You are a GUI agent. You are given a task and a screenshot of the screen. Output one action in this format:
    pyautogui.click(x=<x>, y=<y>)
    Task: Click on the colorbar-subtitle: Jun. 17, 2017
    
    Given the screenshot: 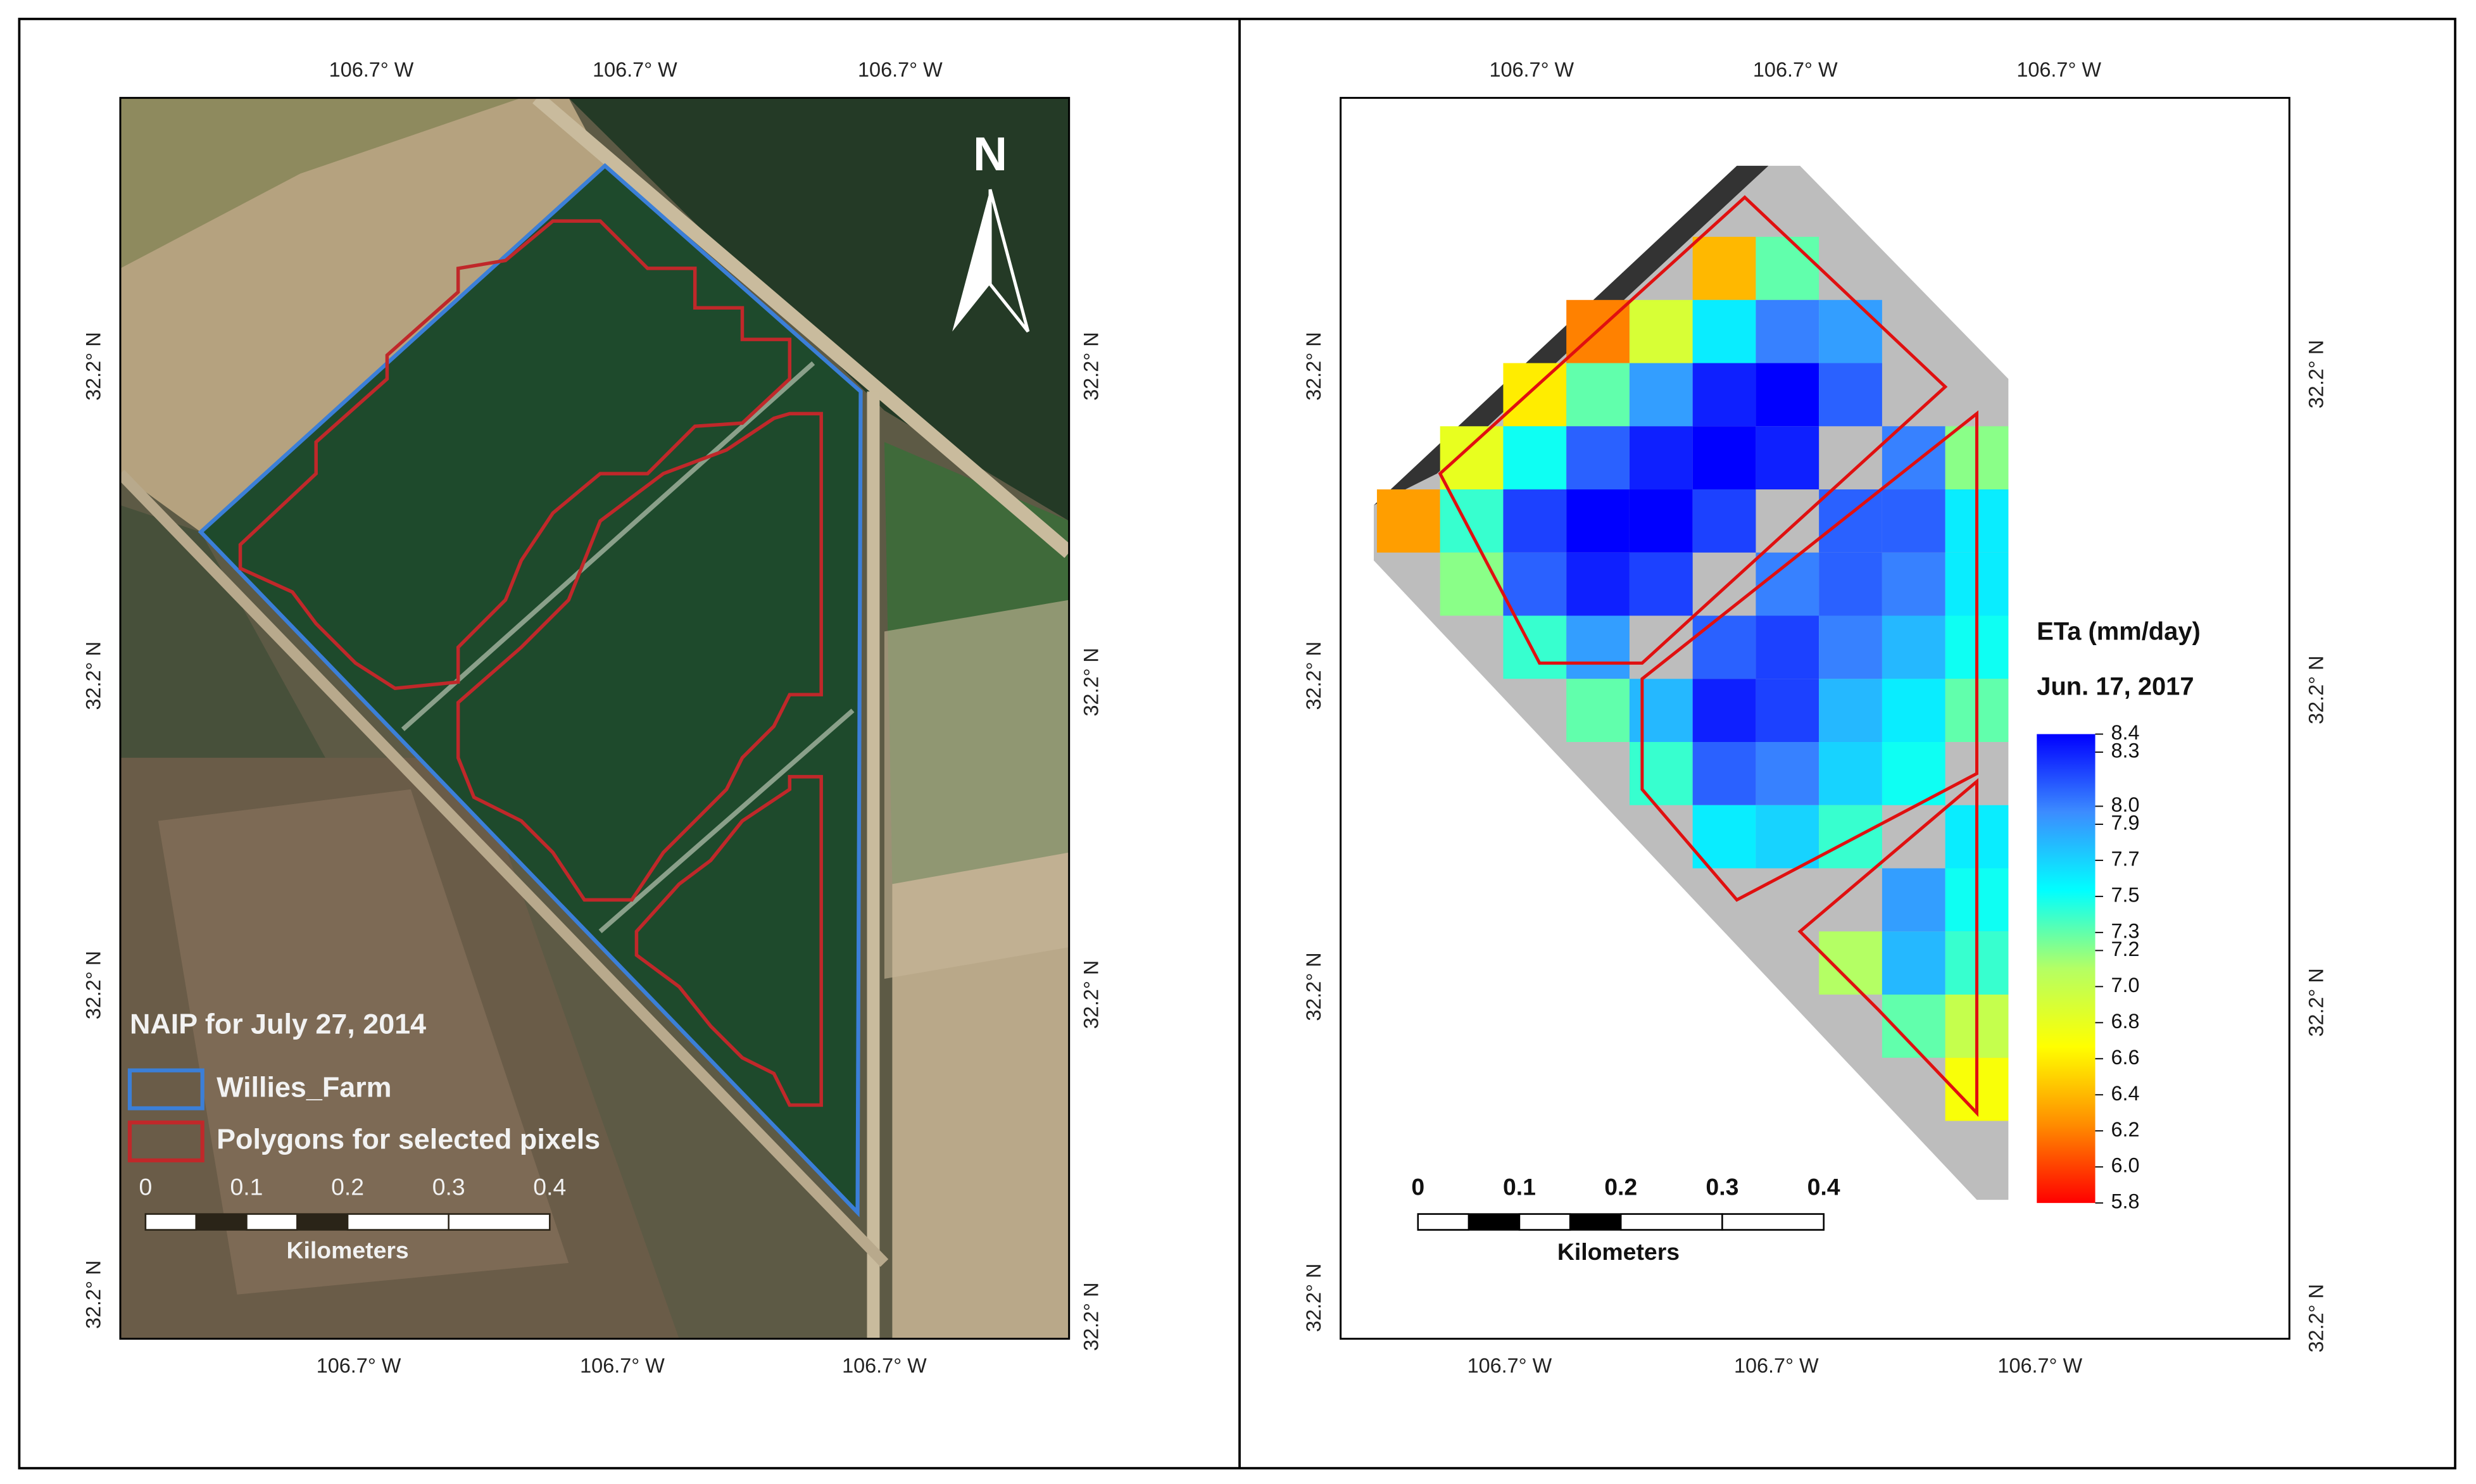 What is the action you would take?
    pyautogui.click(x=2115, y=687)
    